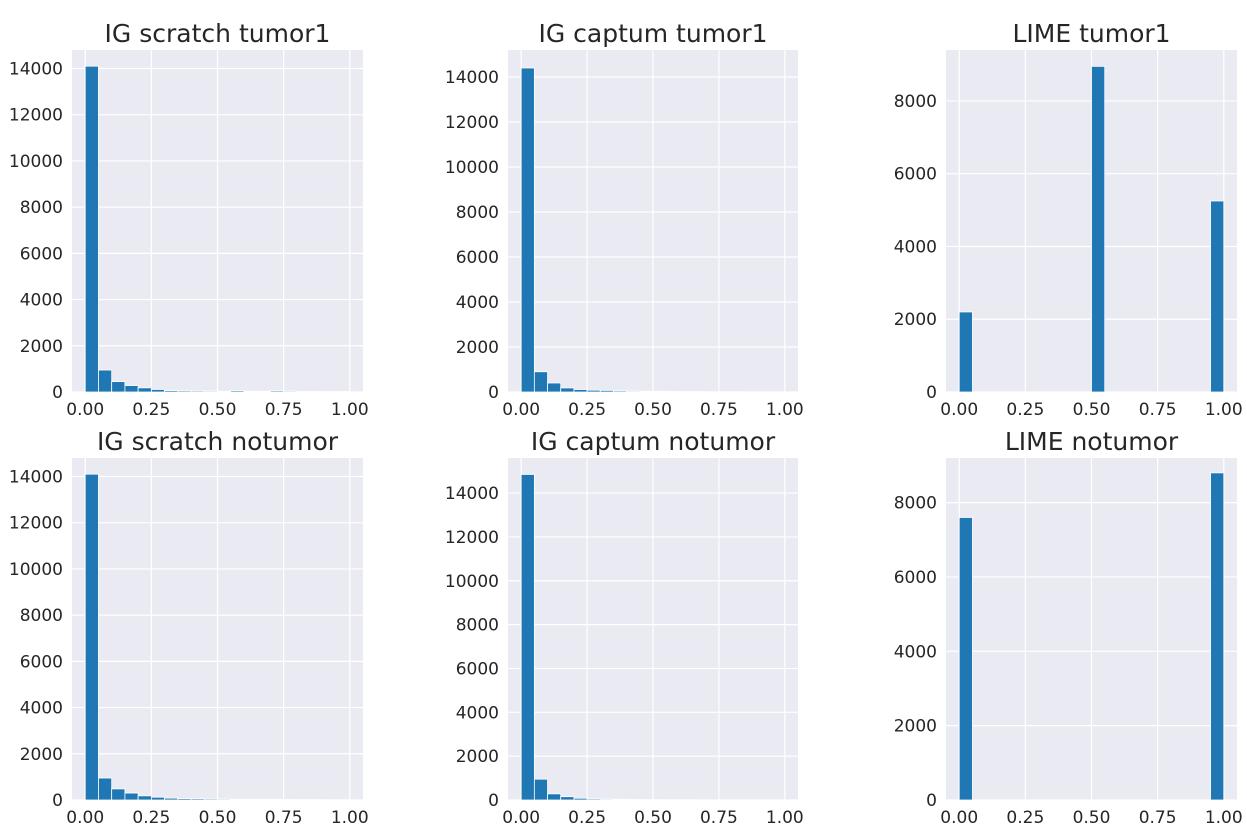 Image resolution: width=1247 pixels, height=831 pixels. I want to click on panel-title: IG captum tumor1, so click(652, 33).